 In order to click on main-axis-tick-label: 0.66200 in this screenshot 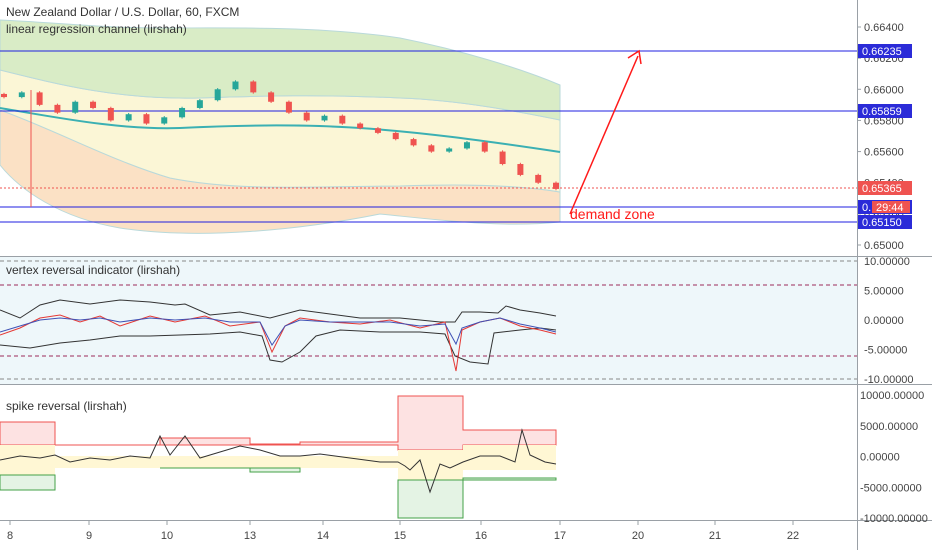, I will do `click(884, 59)`.